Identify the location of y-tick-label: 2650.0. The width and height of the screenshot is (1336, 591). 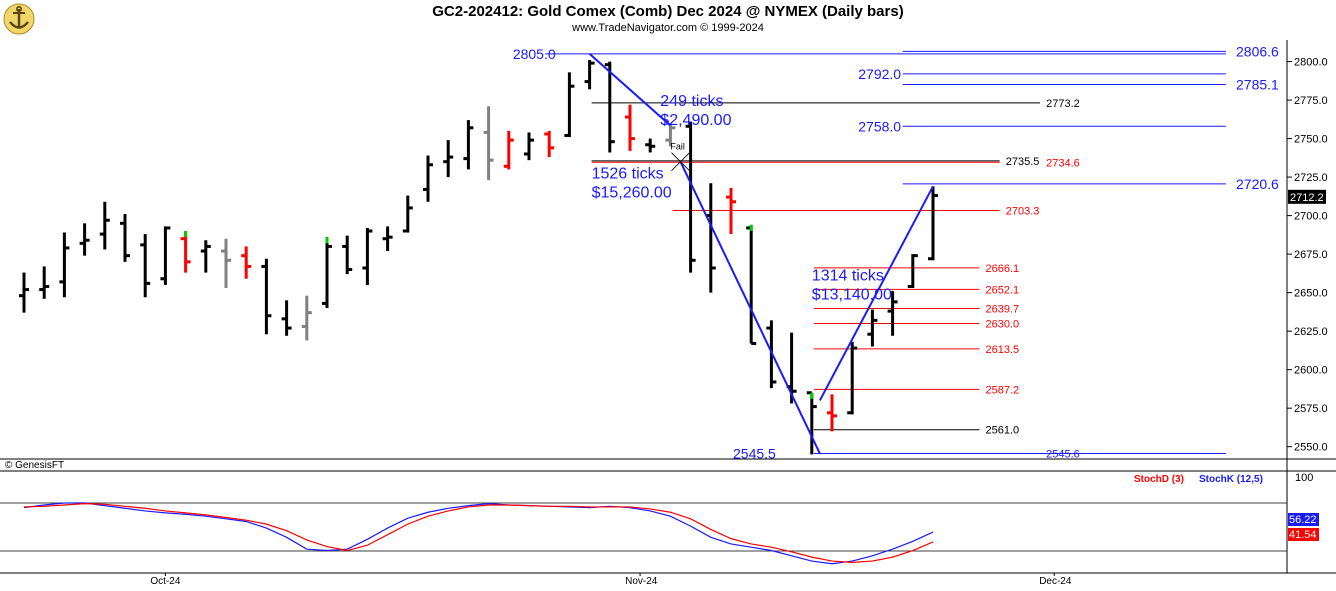
(1311, 294).